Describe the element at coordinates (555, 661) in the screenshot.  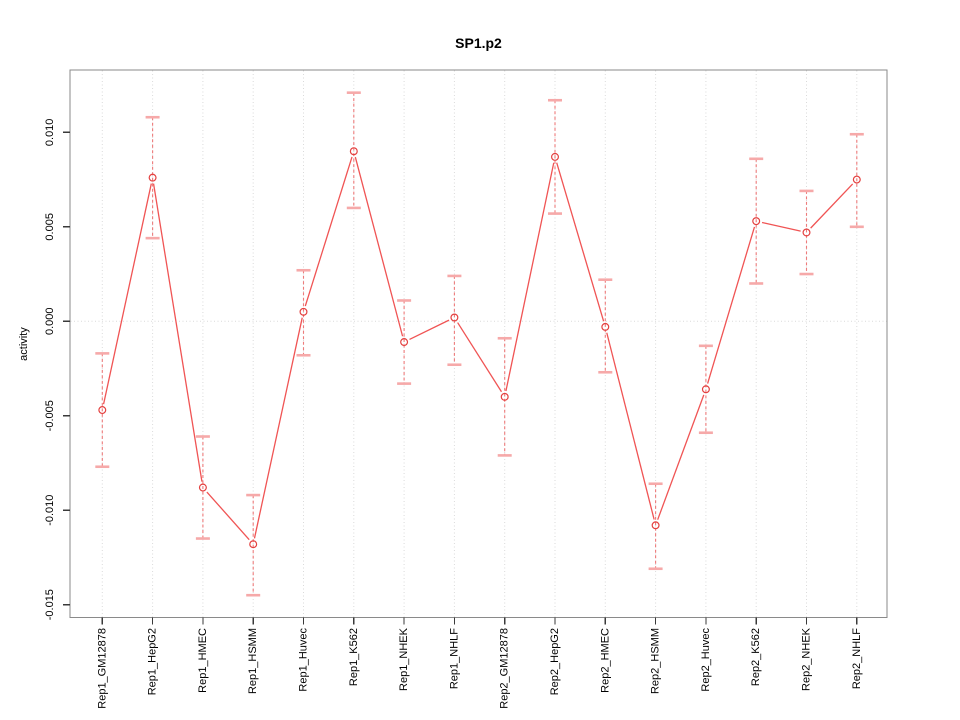
I see `x-tick-label: Rep2_HepG2` at that location.